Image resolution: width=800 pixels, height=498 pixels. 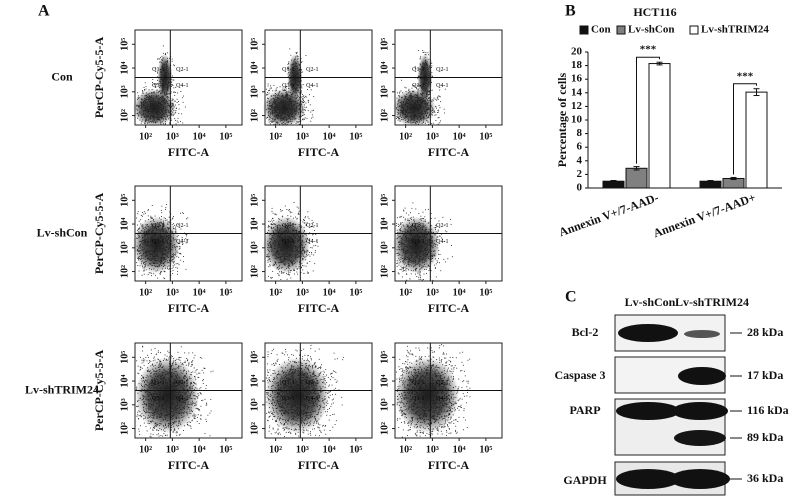 I want to click on quadrant-label: Q1-1, so click(x=158, y=70).